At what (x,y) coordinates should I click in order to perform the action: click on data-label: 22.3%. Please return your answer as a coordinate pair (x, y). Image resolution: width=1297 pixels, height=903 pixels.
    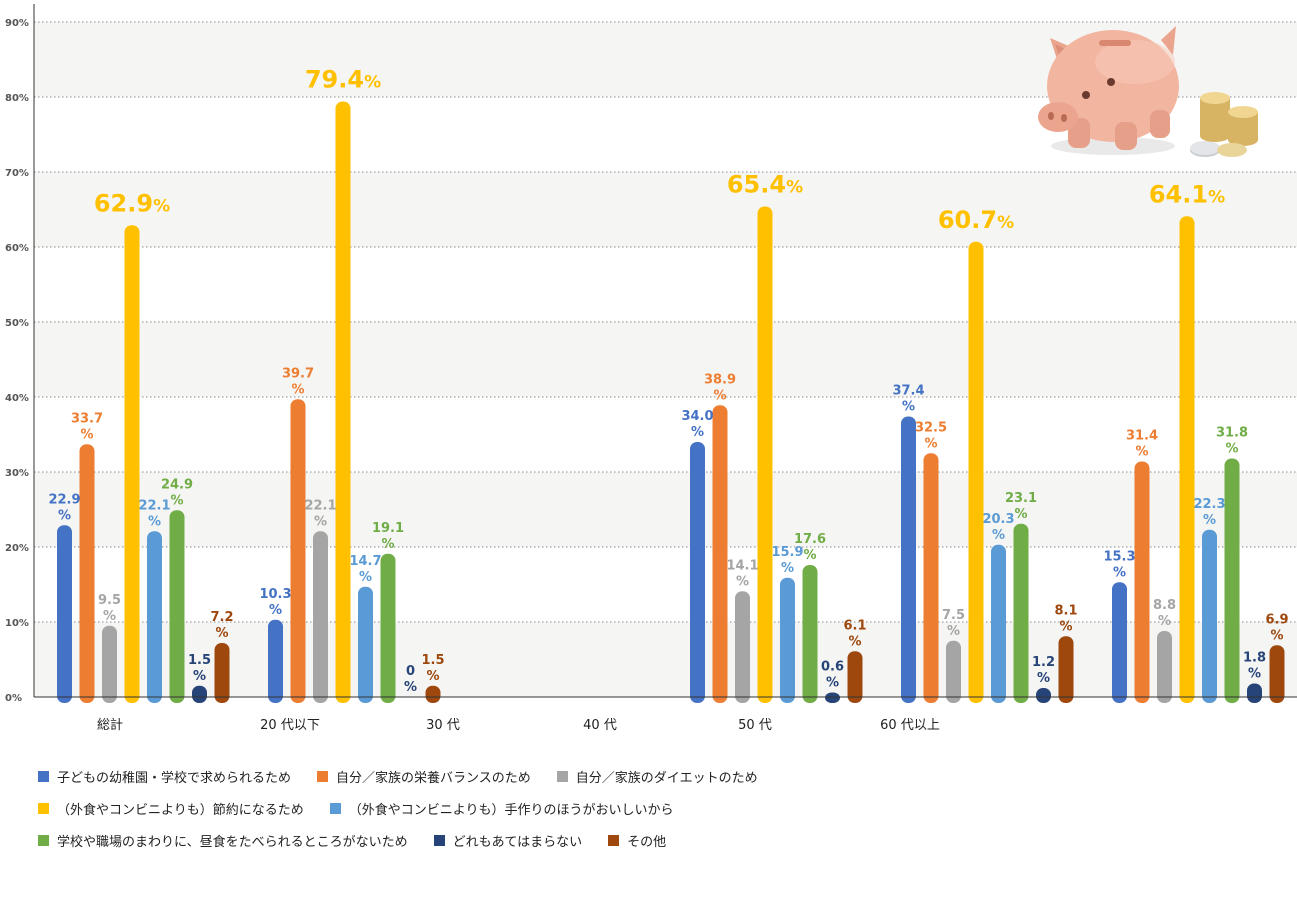
    Looking at the image, I should click on (1209, 512).